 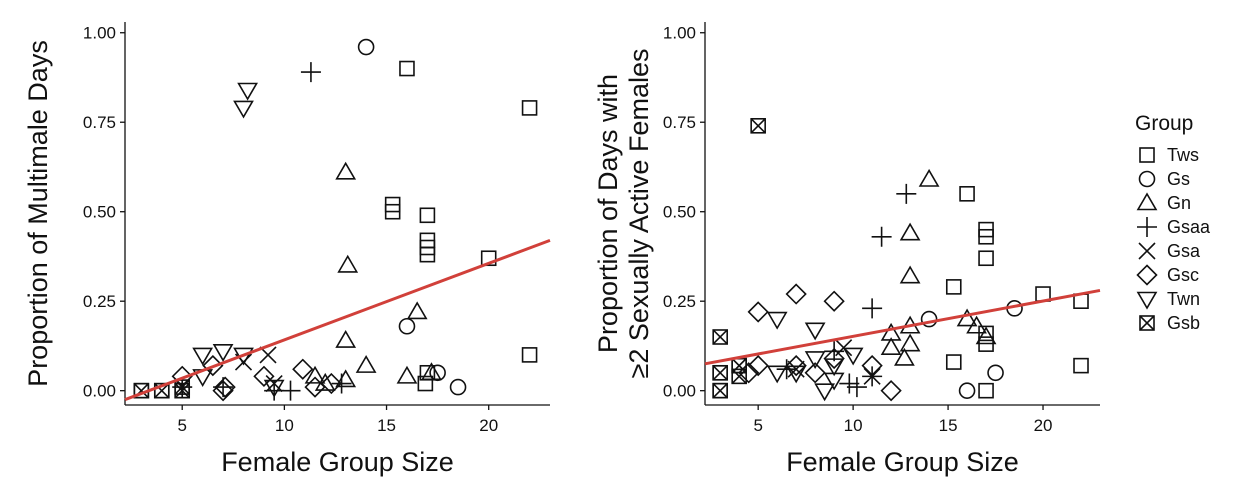 What do you see at coordinates (1183, 323) in the screenshot?
I see `legend-label: Gsb` at bounding box center [1183, 323].